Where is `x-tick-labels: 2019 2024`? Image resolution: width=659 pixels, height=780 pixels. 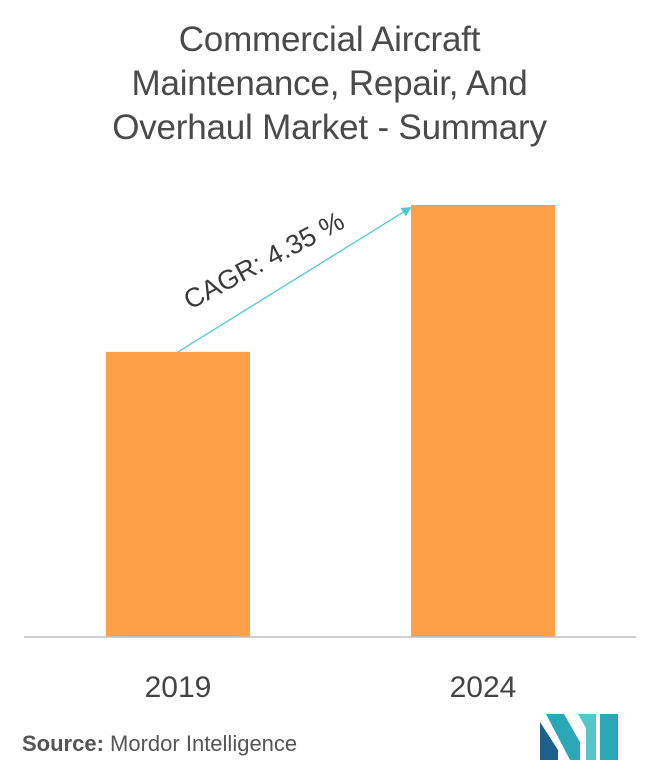 x-tick-labels: 2019 2024 is located at coordinates (331, 687).